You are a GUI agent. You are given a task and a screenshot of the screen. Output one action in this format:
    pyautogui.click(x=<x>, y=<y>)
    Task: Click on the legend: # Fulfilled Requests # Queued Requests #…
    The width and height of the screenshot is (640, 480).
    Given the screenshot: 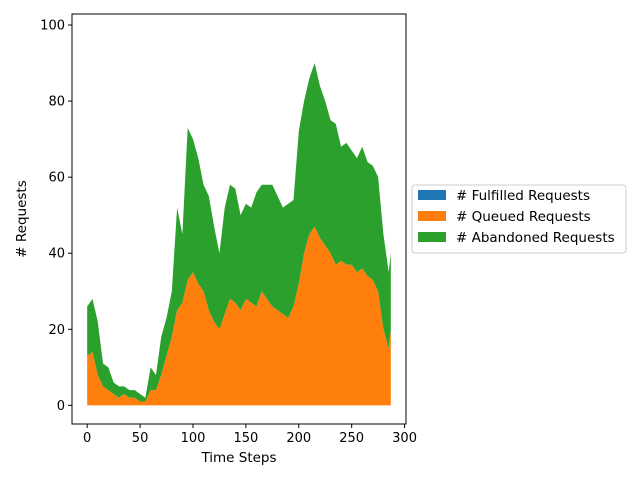 What is the action you would take?
    pyautogui.click(x=519, y=219)
    